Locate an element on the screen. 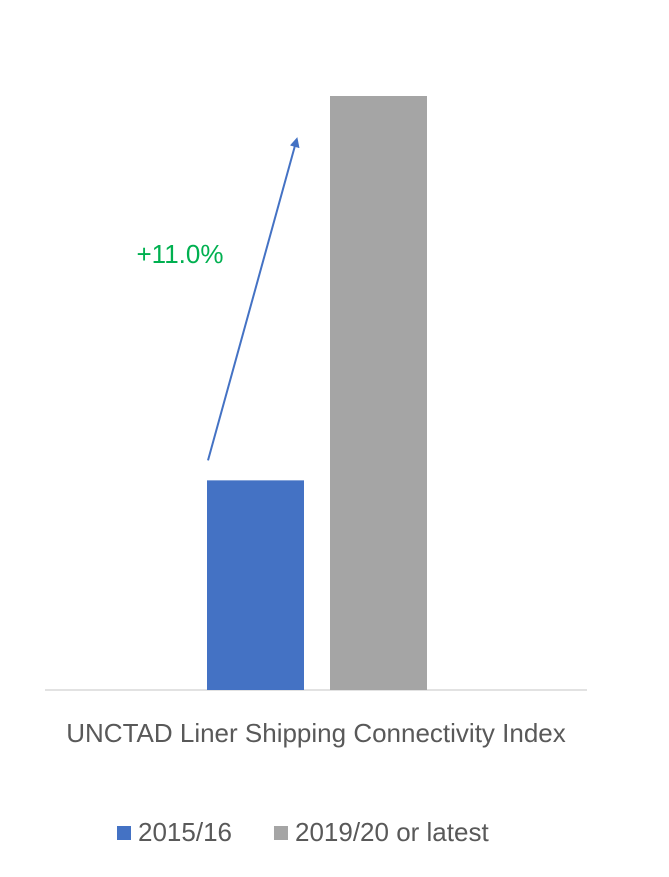 The height and width of the screenshot is (877, 669). legend-label: 2015/16 is located at coordinates (185, 832).